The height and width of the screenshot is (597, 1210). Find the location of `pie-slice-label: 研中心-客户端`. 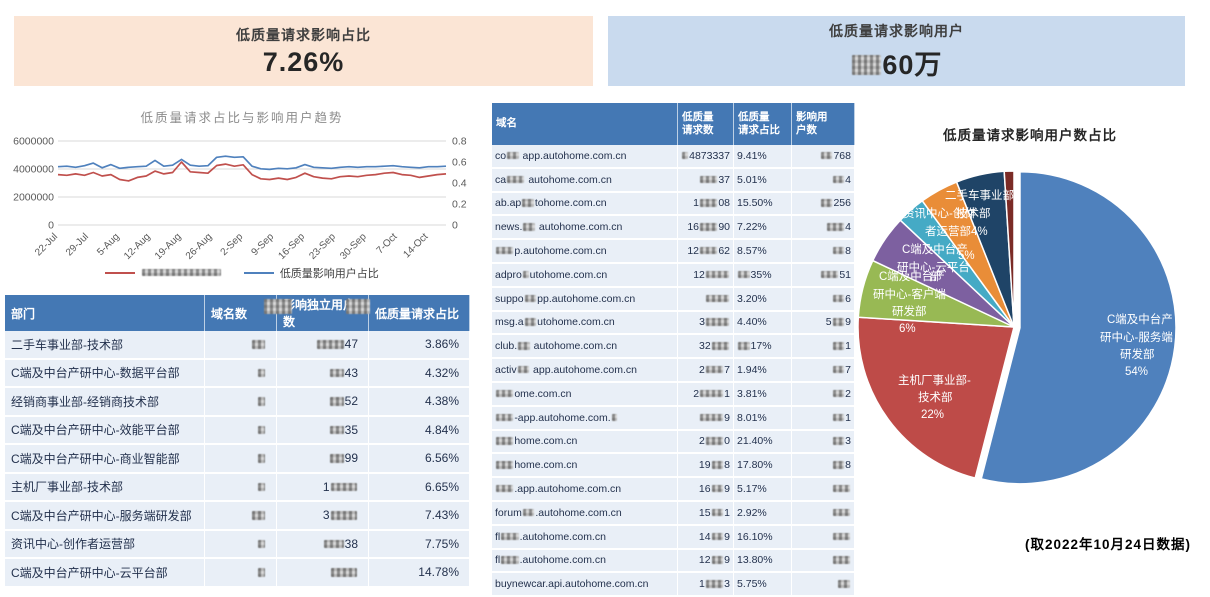

pie-slice-label: 研中心-客户端 is located at coordinates (909, 295).